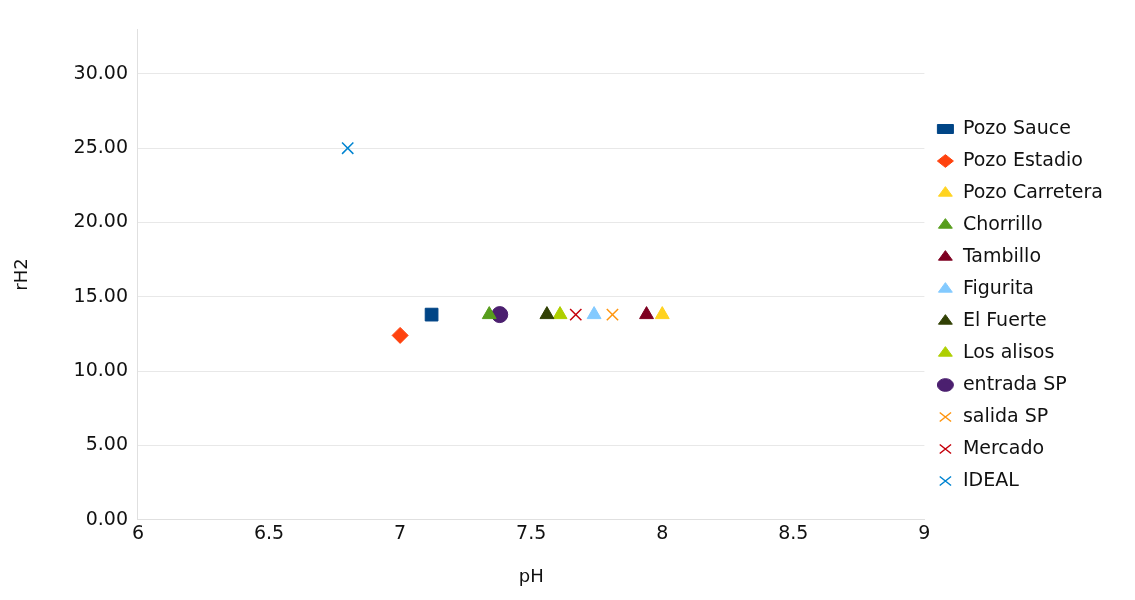 This screenshot has height=600, width=1135. What do you see at coordinates (991, 478) in the screenshot?
I see `legend-label: IDEAL` at bounding box center [991, 478].